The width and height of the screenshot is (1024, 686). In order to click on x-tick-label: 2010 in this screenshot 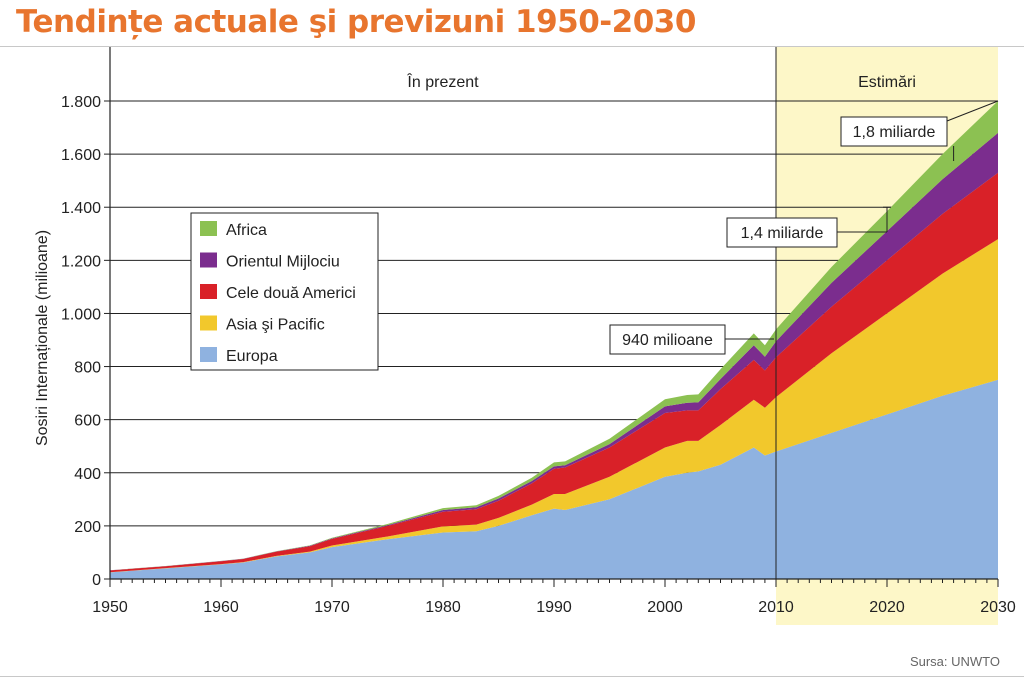, I will do `click(776, 607)`.